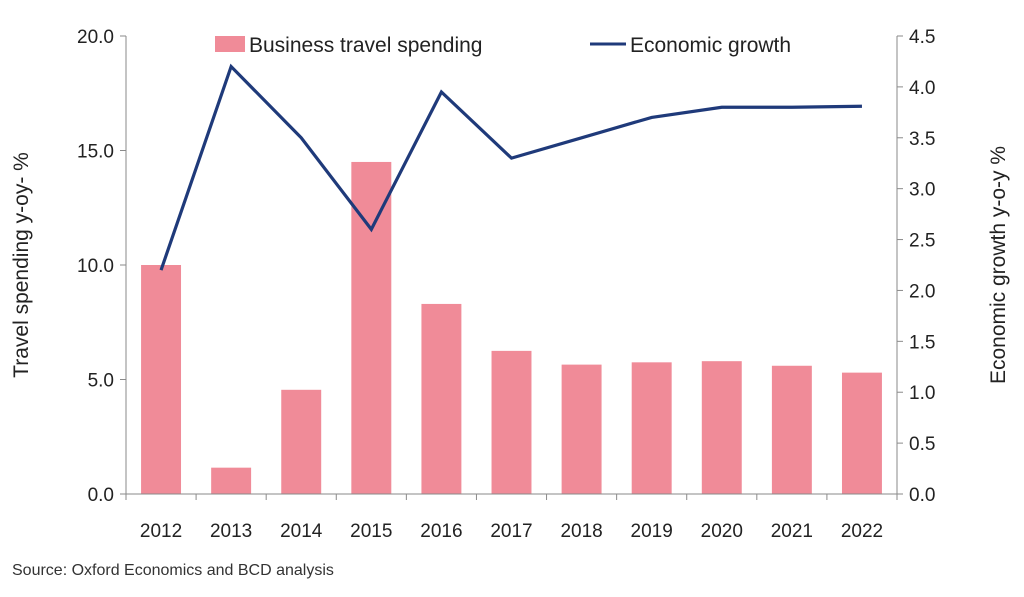 Image resolution: width=1024 pixels, height=597 pixels. What do you see at coordinates (365, 45) in the screenshot?
I see `legend-label-business-travel: Business travel spending` at bounding box center [365, 45].